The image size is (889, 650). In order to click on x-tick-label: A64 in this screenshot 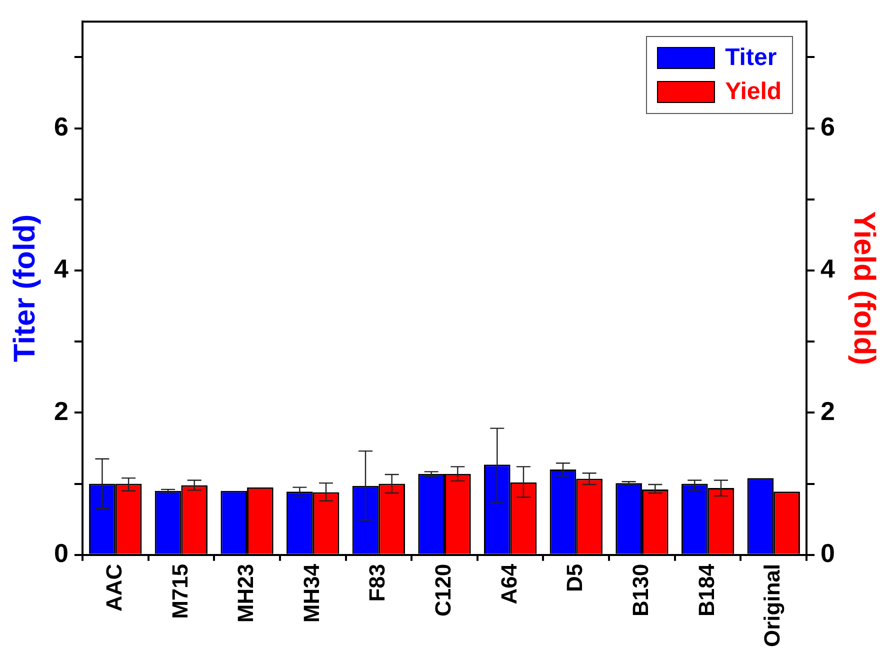, I will do `click(509, 583)`.